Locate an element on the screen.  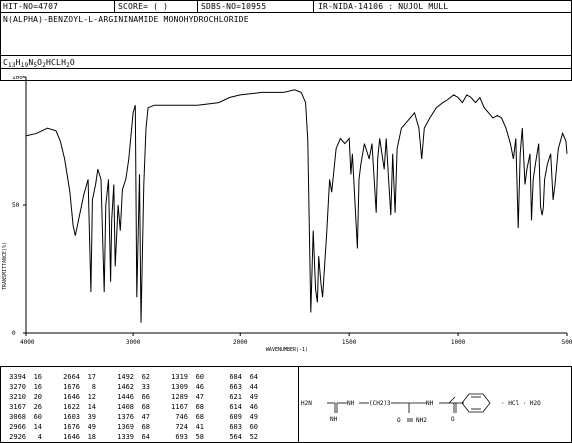
peak-transmittance: 46 is located at coordinates (199, 387).